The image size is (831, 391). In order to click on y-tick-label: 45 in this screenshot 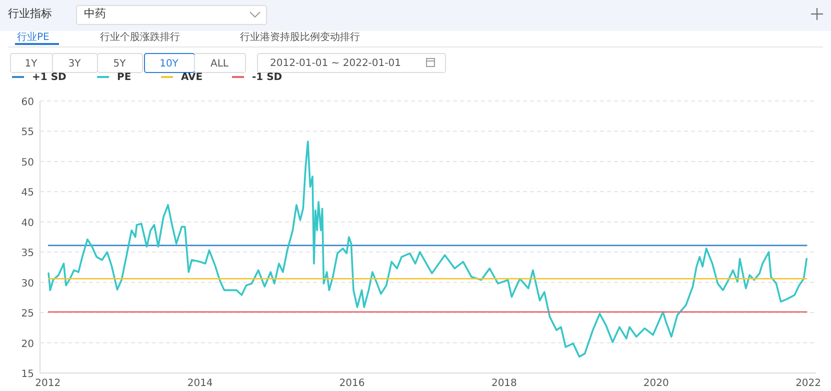, I will do `click(27, 193)`.